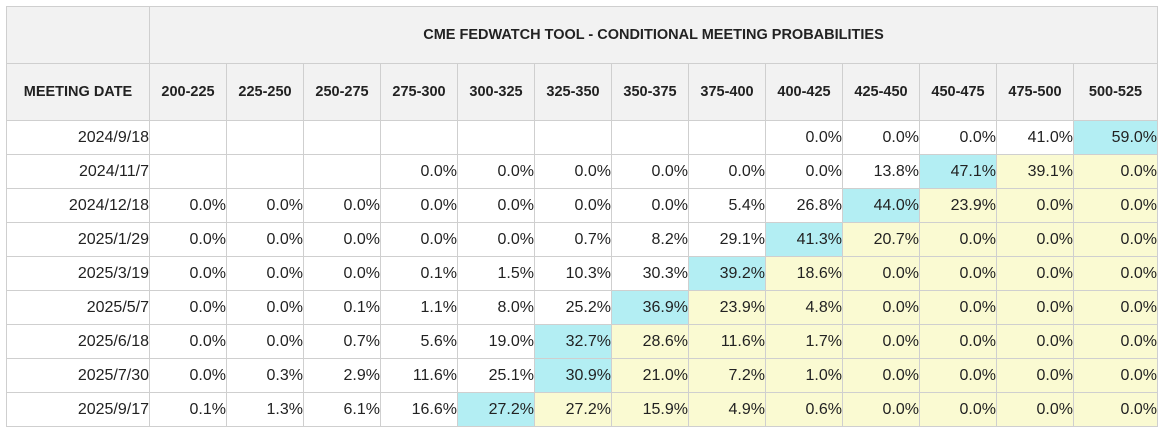 This screenshot has height=439, width=1160. I want to click on range-header-425-450: 425-450, so click(881, 92).